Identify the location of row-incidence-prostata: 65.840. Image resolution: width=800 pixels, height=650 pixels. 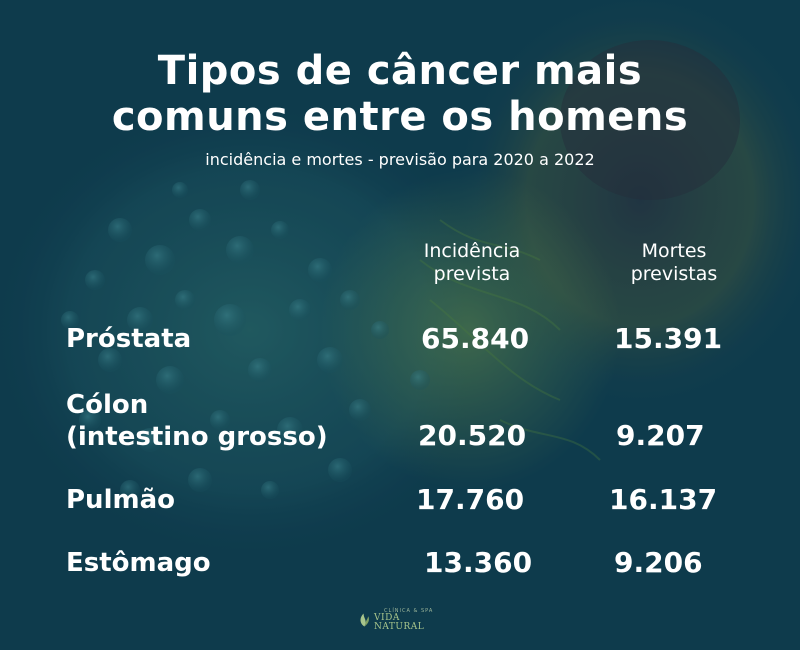
(475, 338).